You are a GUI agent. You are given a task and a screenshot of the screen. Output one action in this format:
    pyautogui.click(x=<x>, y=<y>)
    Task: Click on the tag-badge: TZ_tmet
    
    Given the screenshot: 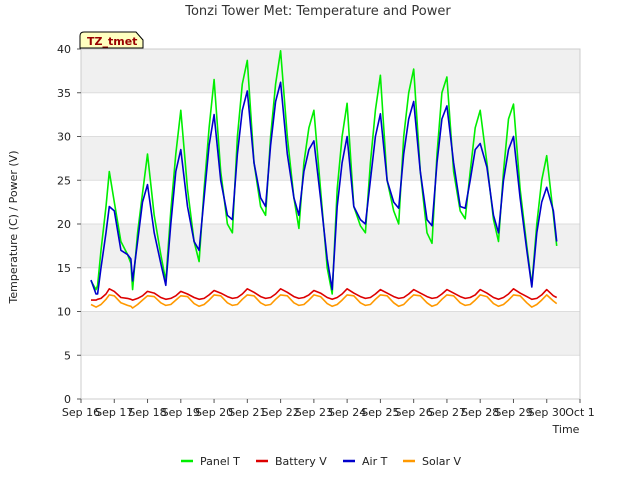 What is the action you would take?
    pyautogui.click(x=111, y=40)
    